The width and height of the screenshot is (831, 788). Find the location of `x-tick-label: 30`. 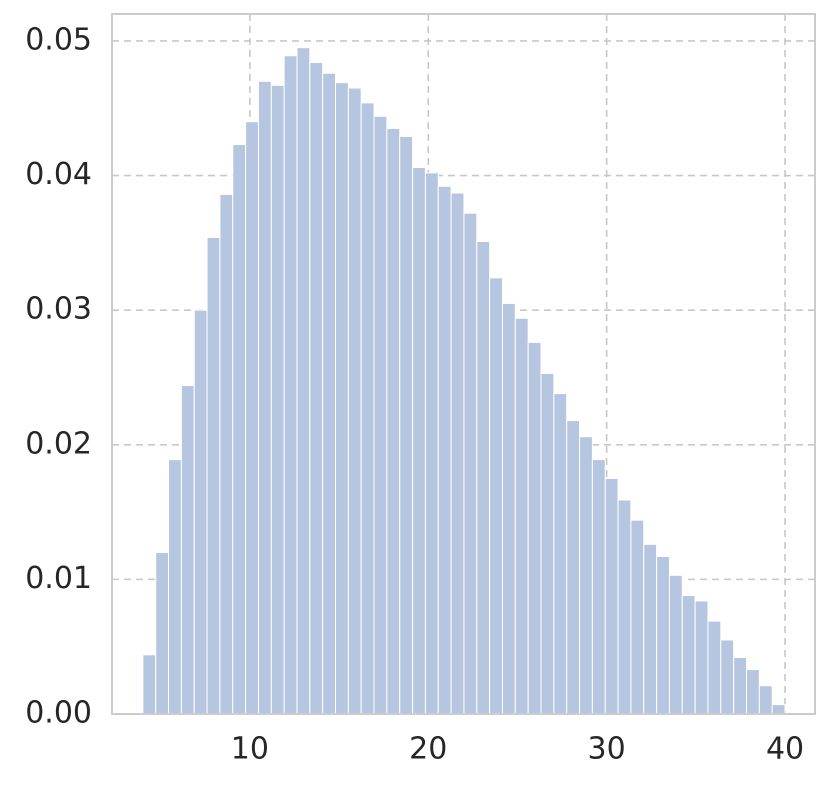

x-tick-label: 30 is located at coordinates (607, 749).